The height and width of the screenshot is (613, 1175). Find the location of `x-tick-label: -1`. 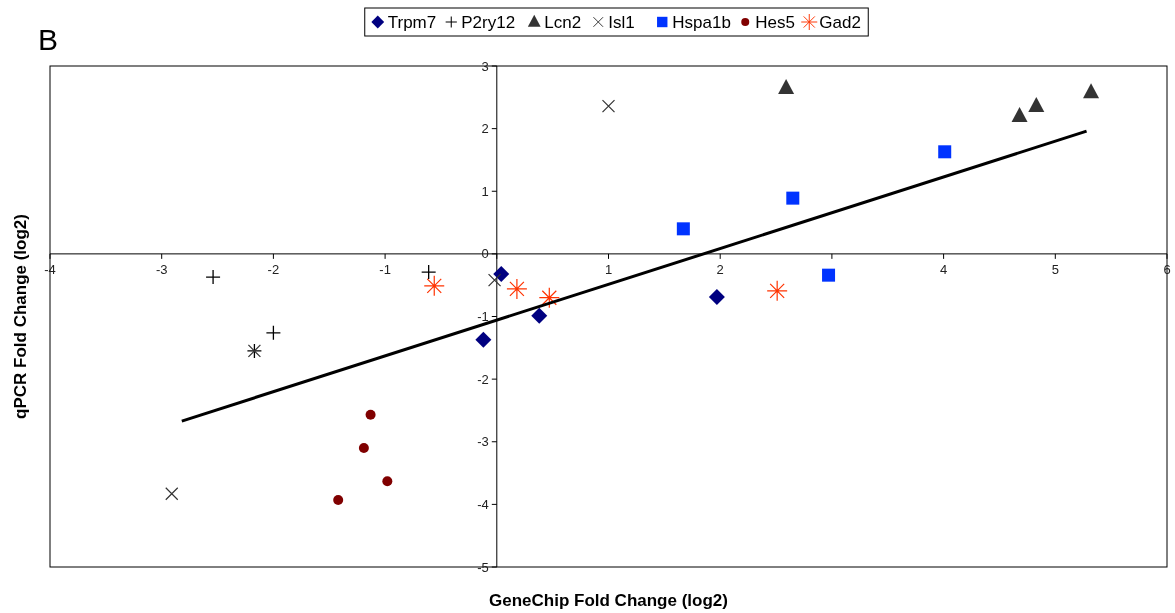

x-tick-label: -1 is located at coordinates (385, 269).